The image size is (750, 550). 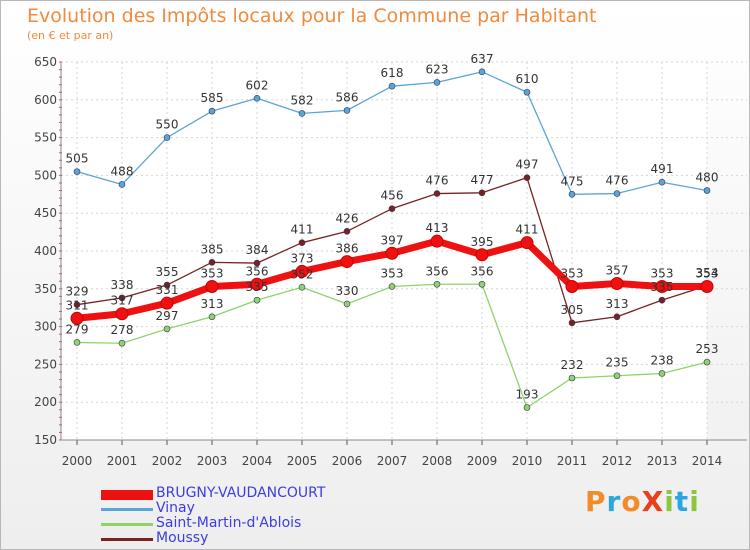 I want to click on data-label: 585, so click(x=212, y=98).